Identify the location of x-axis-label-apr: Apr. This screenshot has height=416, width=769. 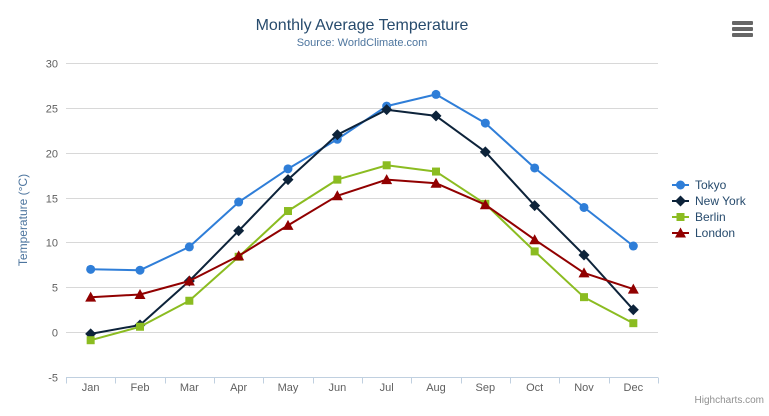
(238, 388).